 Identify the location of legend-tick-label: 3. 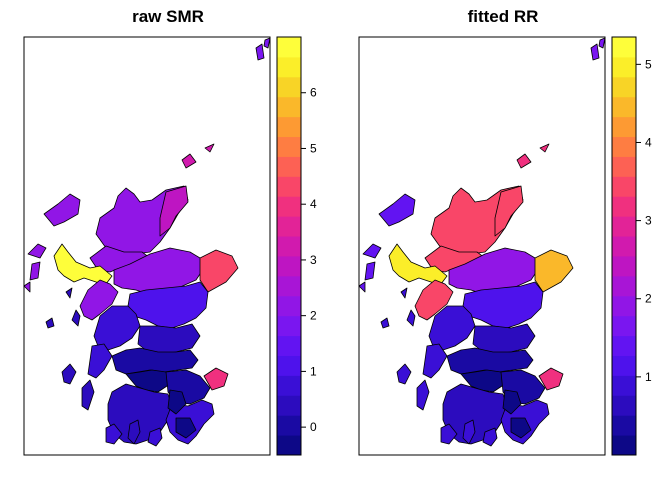
(313, 260).